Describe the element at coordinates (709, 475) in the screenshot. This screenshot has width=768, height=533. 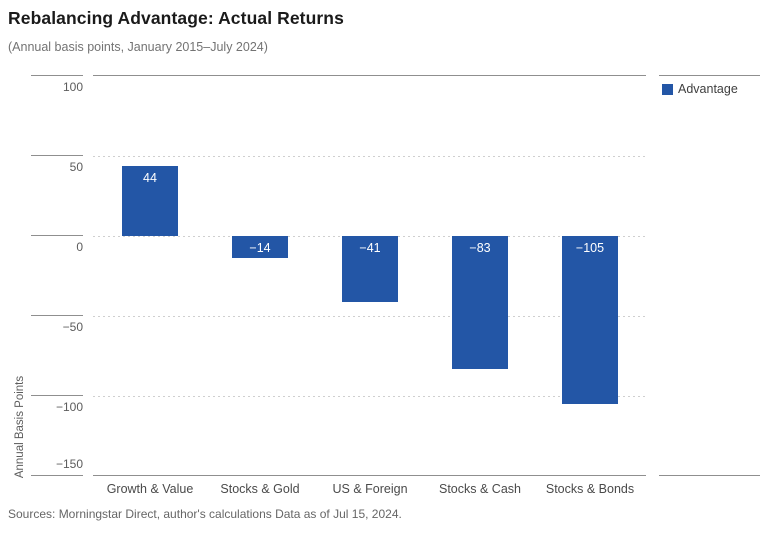
I see `legend-divider-bottom` at that location.